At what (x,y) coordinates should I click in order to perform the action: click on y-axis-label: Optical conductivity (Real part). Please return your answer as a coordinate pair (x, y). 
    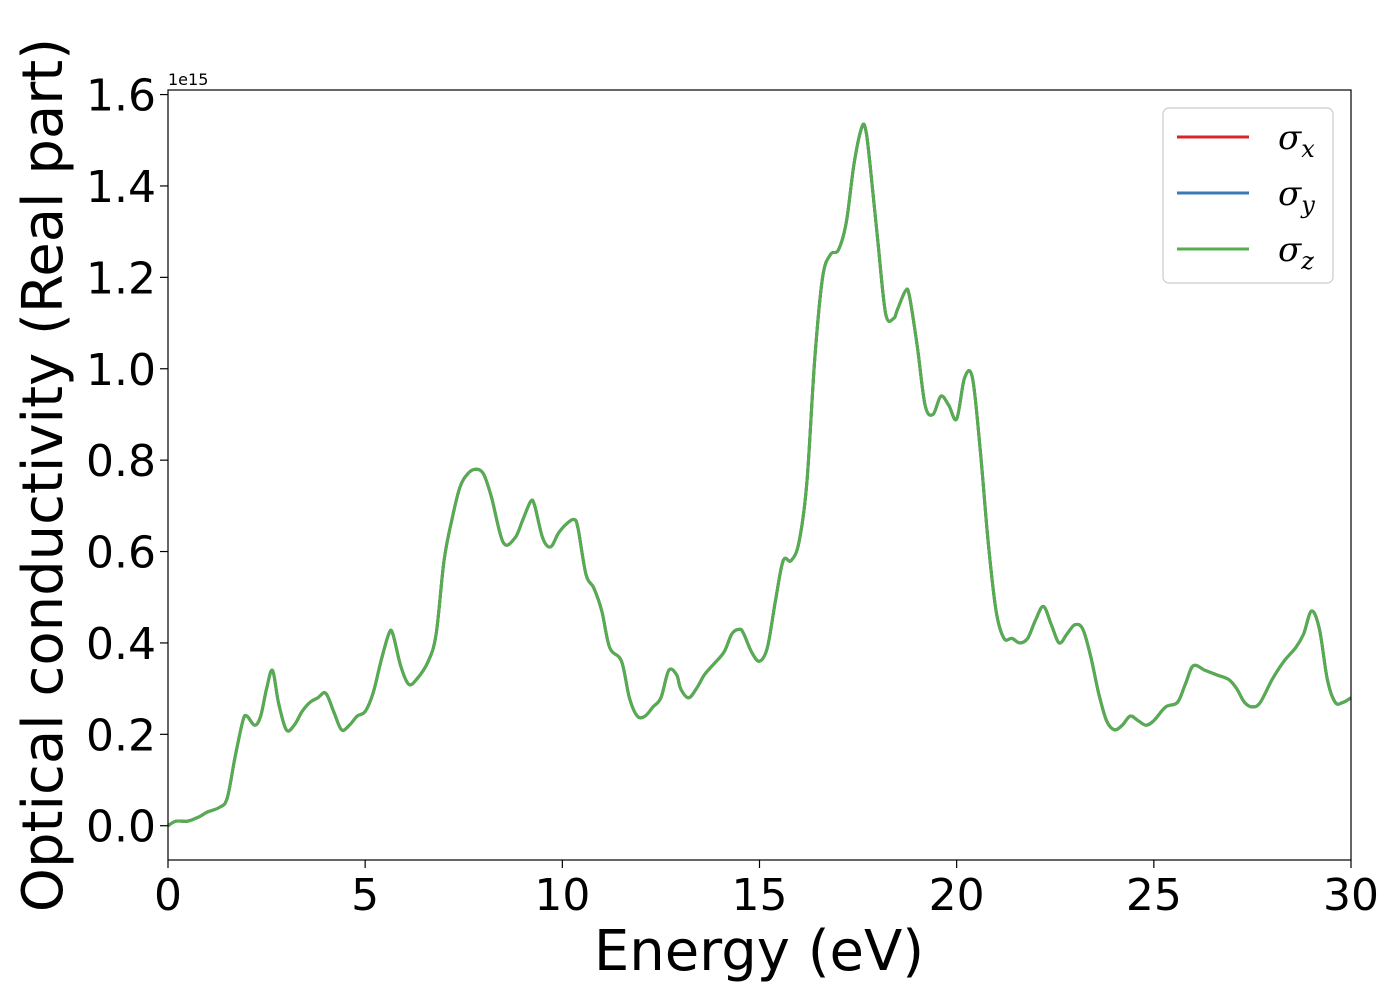
    Looking at the image, I should click on (43, 475).